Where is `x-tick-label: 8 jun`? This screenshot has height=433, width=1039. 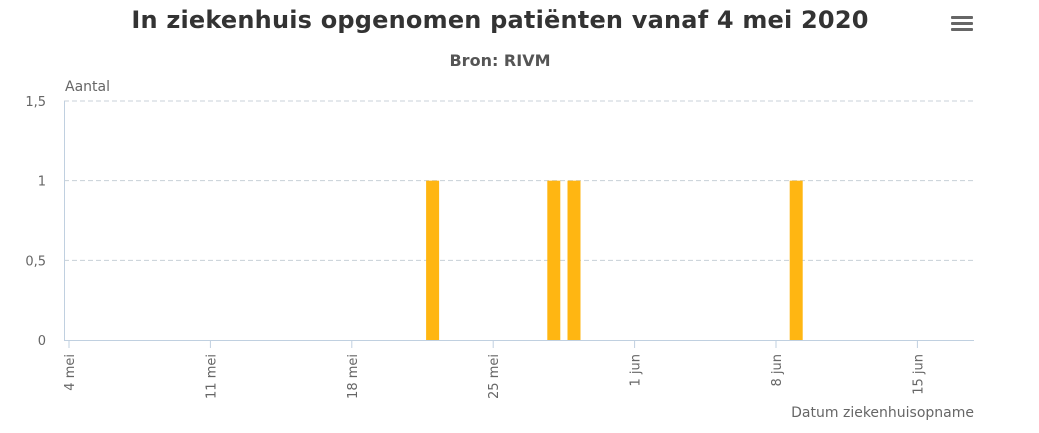 x-tick-label: 8 jun is located at coordinates (777, 370).